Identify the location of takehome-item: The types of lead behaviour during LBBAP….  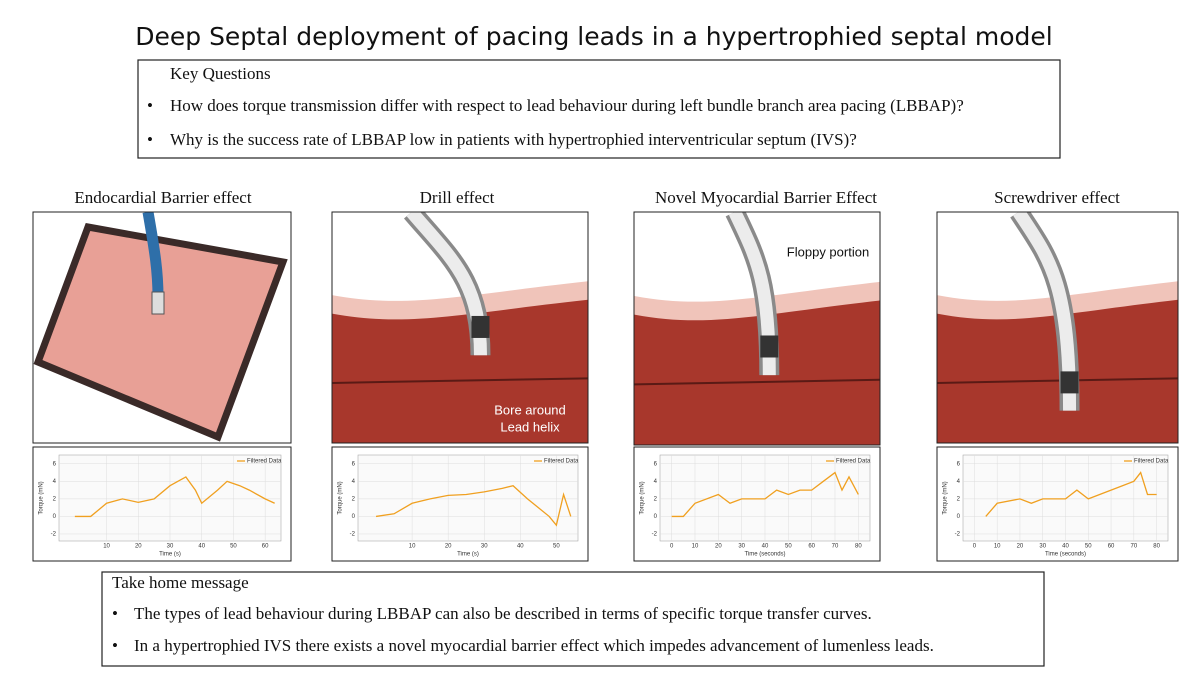
(503, 613).